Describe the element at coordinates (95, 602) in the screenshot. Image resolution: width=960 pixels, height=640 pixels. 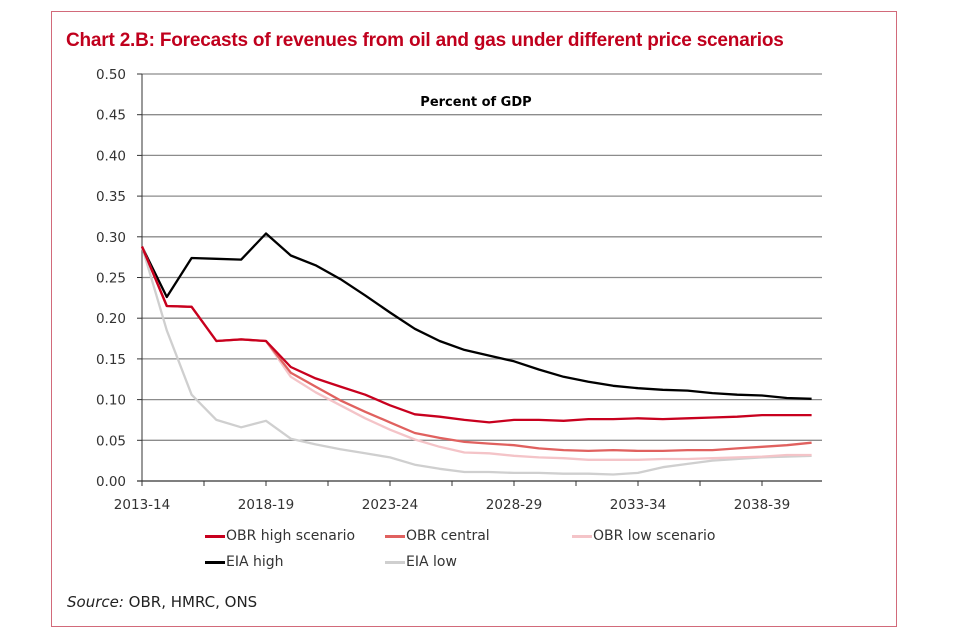
I see `source-prefix: Source:` at that location.